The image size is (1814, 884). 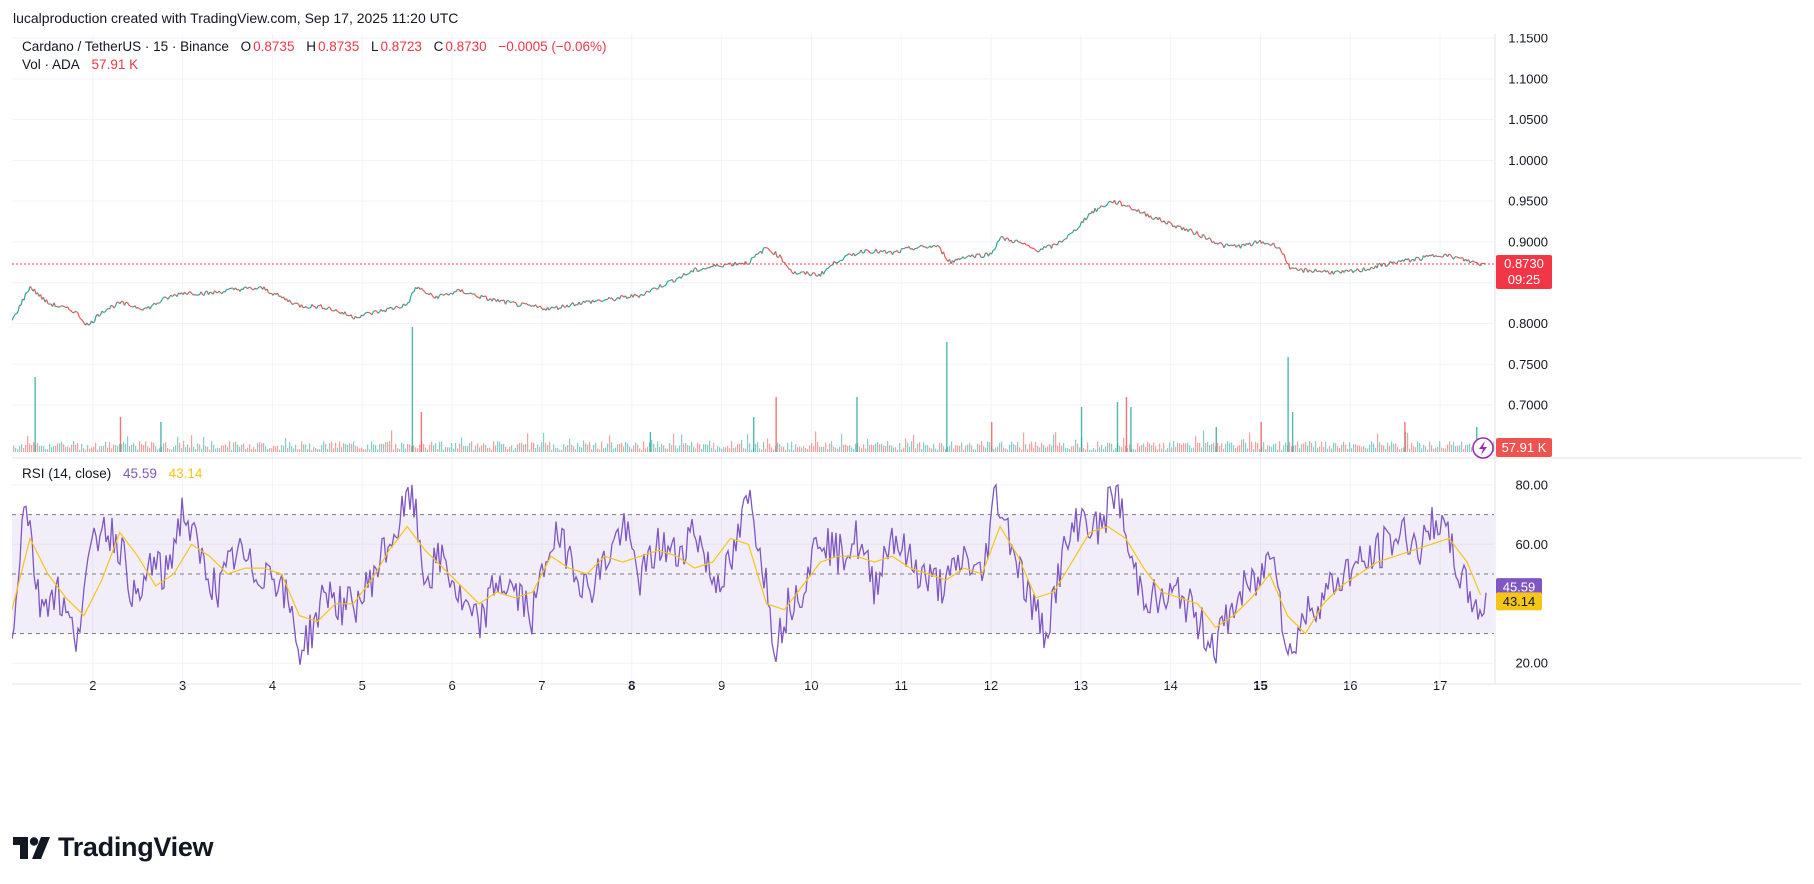 I want to click on rsi-tick-label: 60.00, so click(x=1531, y=544).